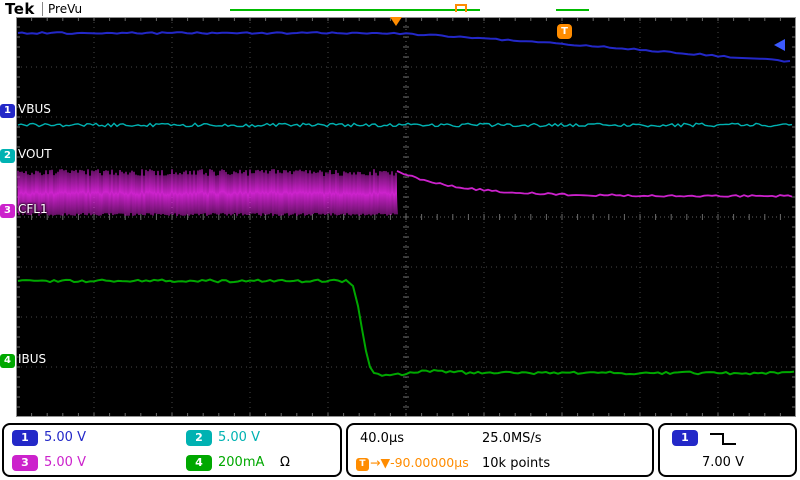 The width and height of the screenshot is (800, 480). Describe the element at coordinates (380, 462) in the screenshot. I see `trigger-delay-arrows-icon: →▼` at that location.